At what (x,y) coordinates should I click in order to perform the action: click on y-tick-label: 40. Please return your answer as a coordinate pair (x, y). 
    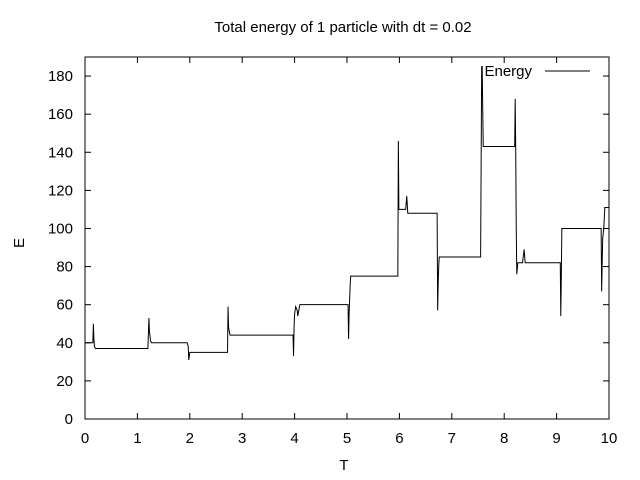
    Looking at the image, I should click on (64, 343).